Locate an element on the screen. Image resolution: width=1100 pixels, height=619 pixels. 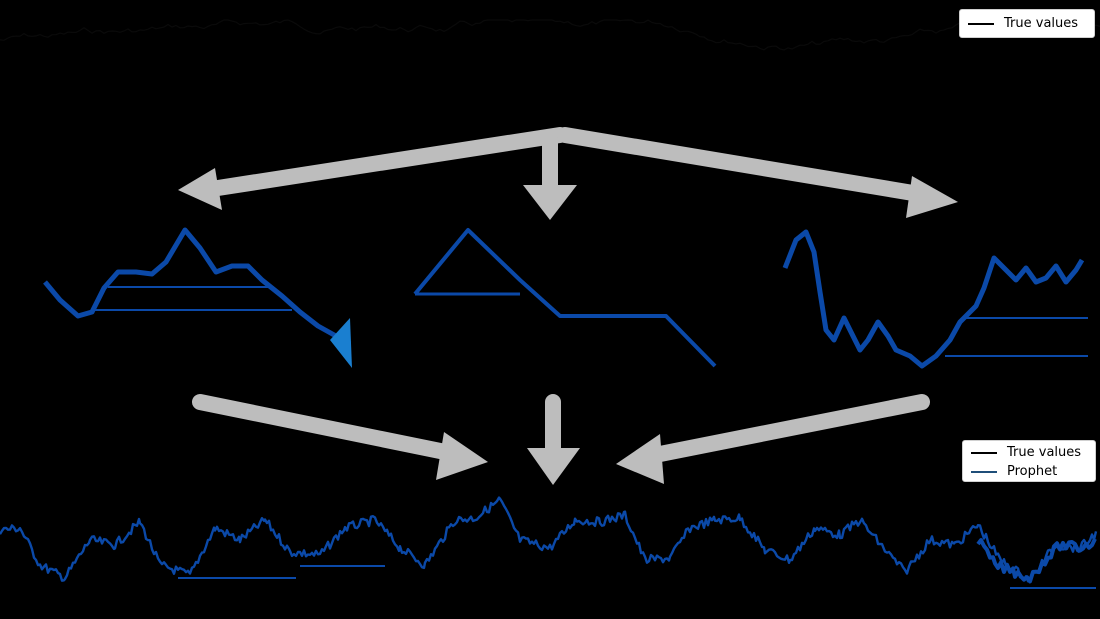
original-series is located at coordinates (550, 35).